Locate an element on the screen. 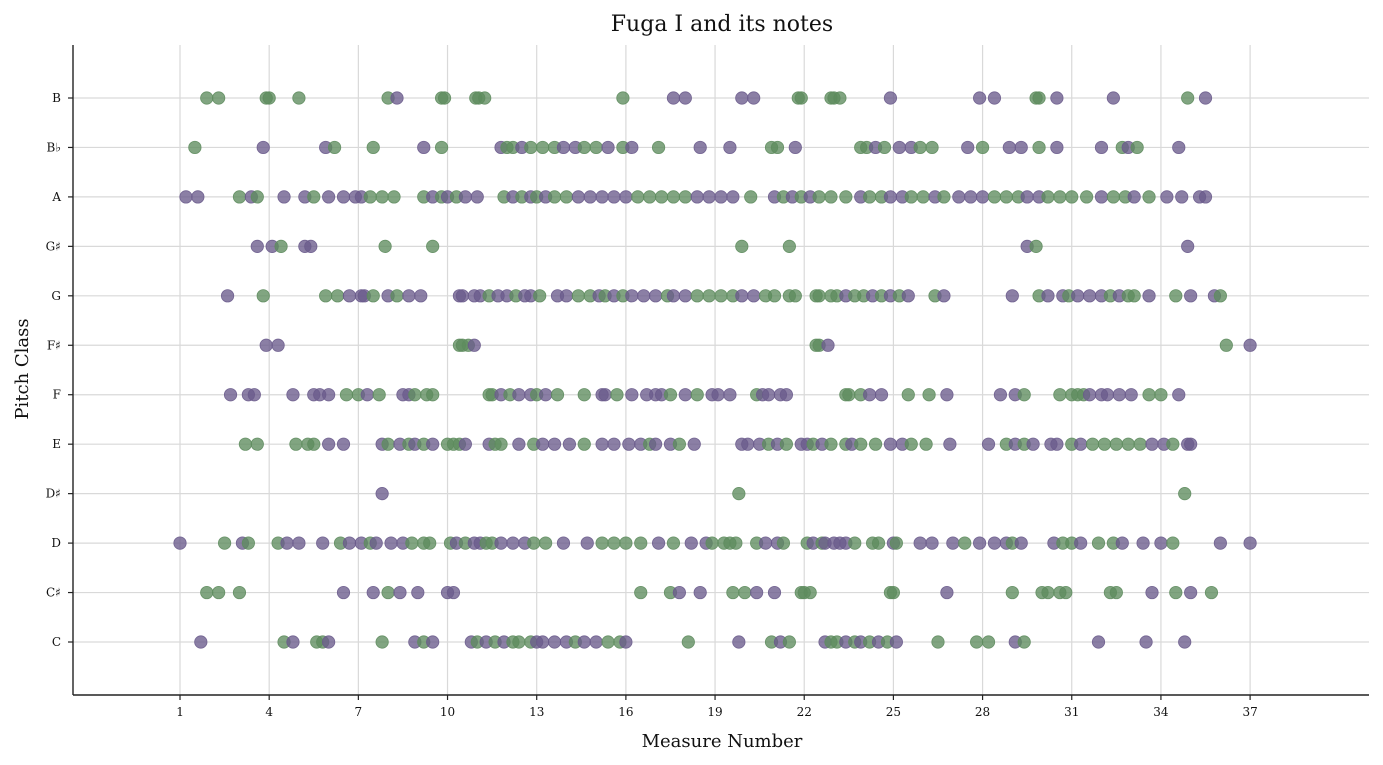 This screenshot has height=765, width=1383. y-tick-label: G♯ is located at coordinates (53, 246).